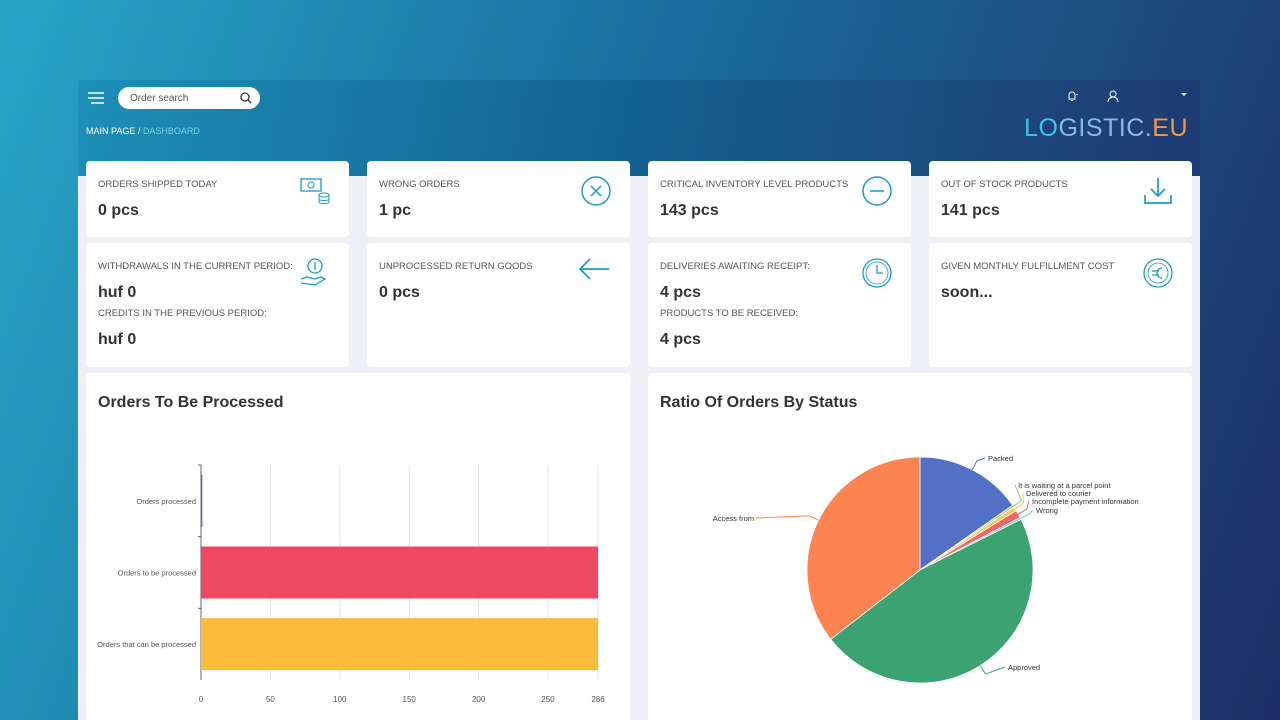 The height and width of the screenshot is (720, 1280). I want to click on logo-part: GISTIC., so click(1105, 128).